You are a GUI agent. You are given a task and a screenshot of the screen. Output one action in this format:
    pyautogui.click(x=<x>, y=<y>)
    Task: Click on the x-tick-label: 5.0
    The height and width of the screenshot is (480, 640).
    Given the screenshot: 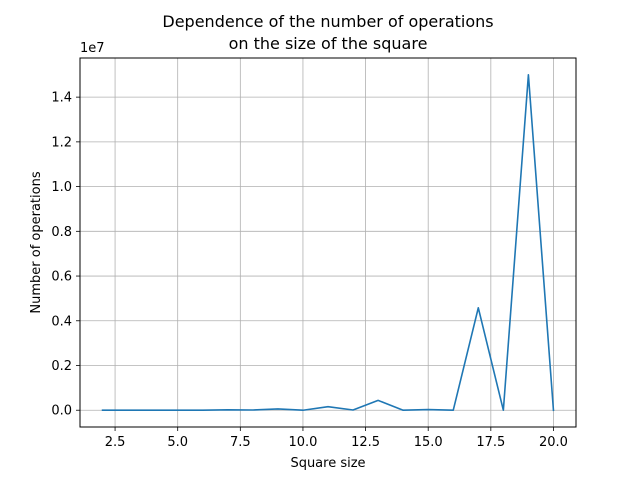 What is the action you would take?
    pyautogui.click(x=177, y=442)
    